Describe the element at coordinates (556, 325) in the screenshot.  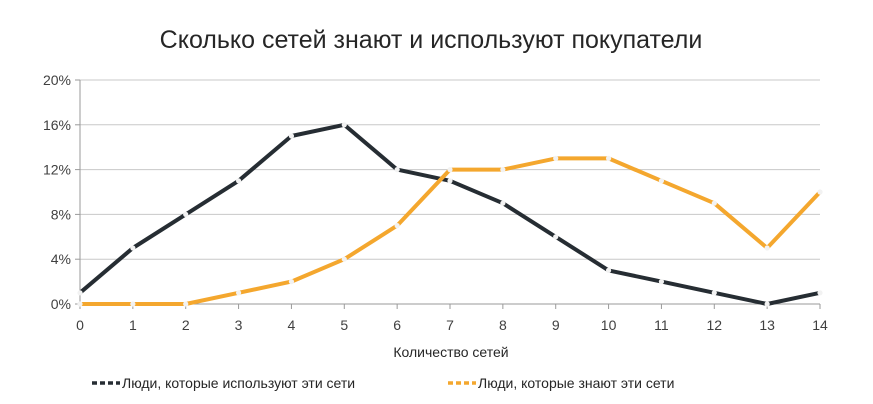
I see `x-tick-label: 9` at that location.